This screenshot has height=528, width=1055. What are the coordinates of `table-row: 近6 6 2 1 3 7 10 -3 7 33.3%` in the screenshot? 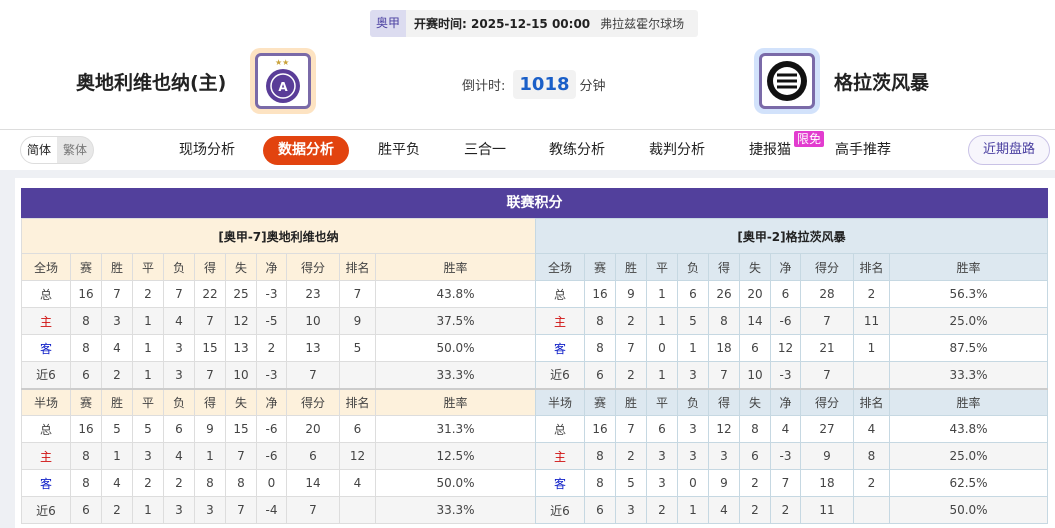 It's located at (278, 375).